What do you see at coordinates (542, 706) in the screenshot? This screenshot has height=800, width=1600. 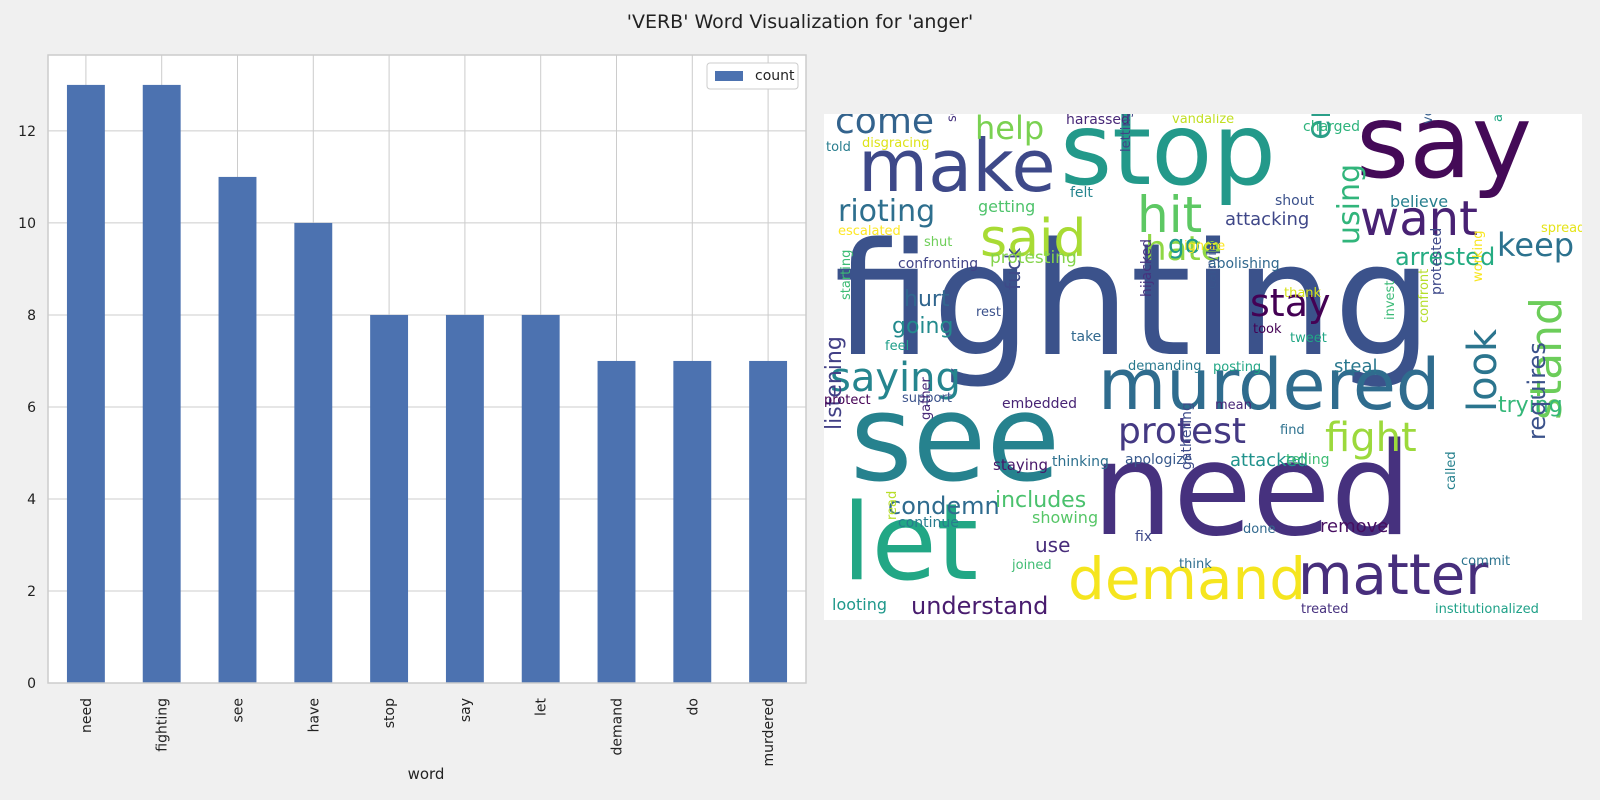 I see `x-tick-label: let` at bounding box center [542, 706].